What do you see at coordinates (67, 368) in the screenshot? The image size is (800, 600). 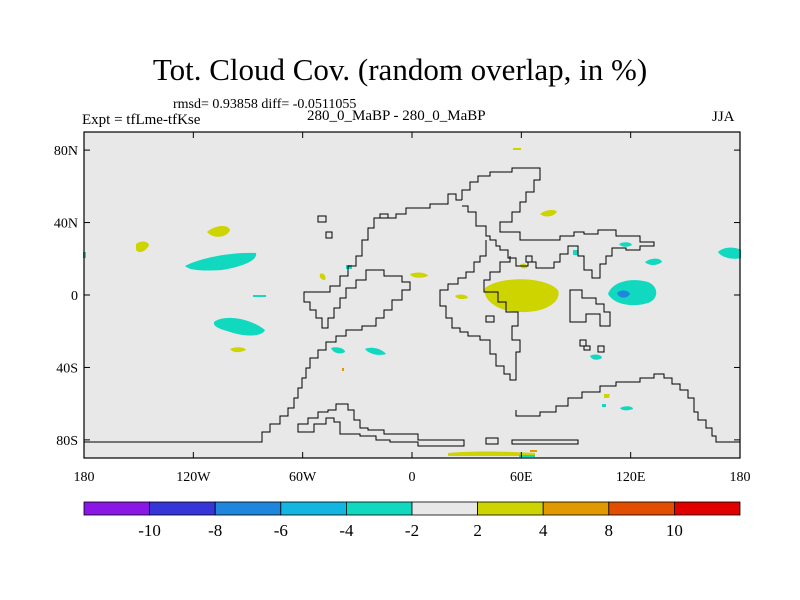 I see `lat-tick-label: 40S` at bounding box center [67, 368].